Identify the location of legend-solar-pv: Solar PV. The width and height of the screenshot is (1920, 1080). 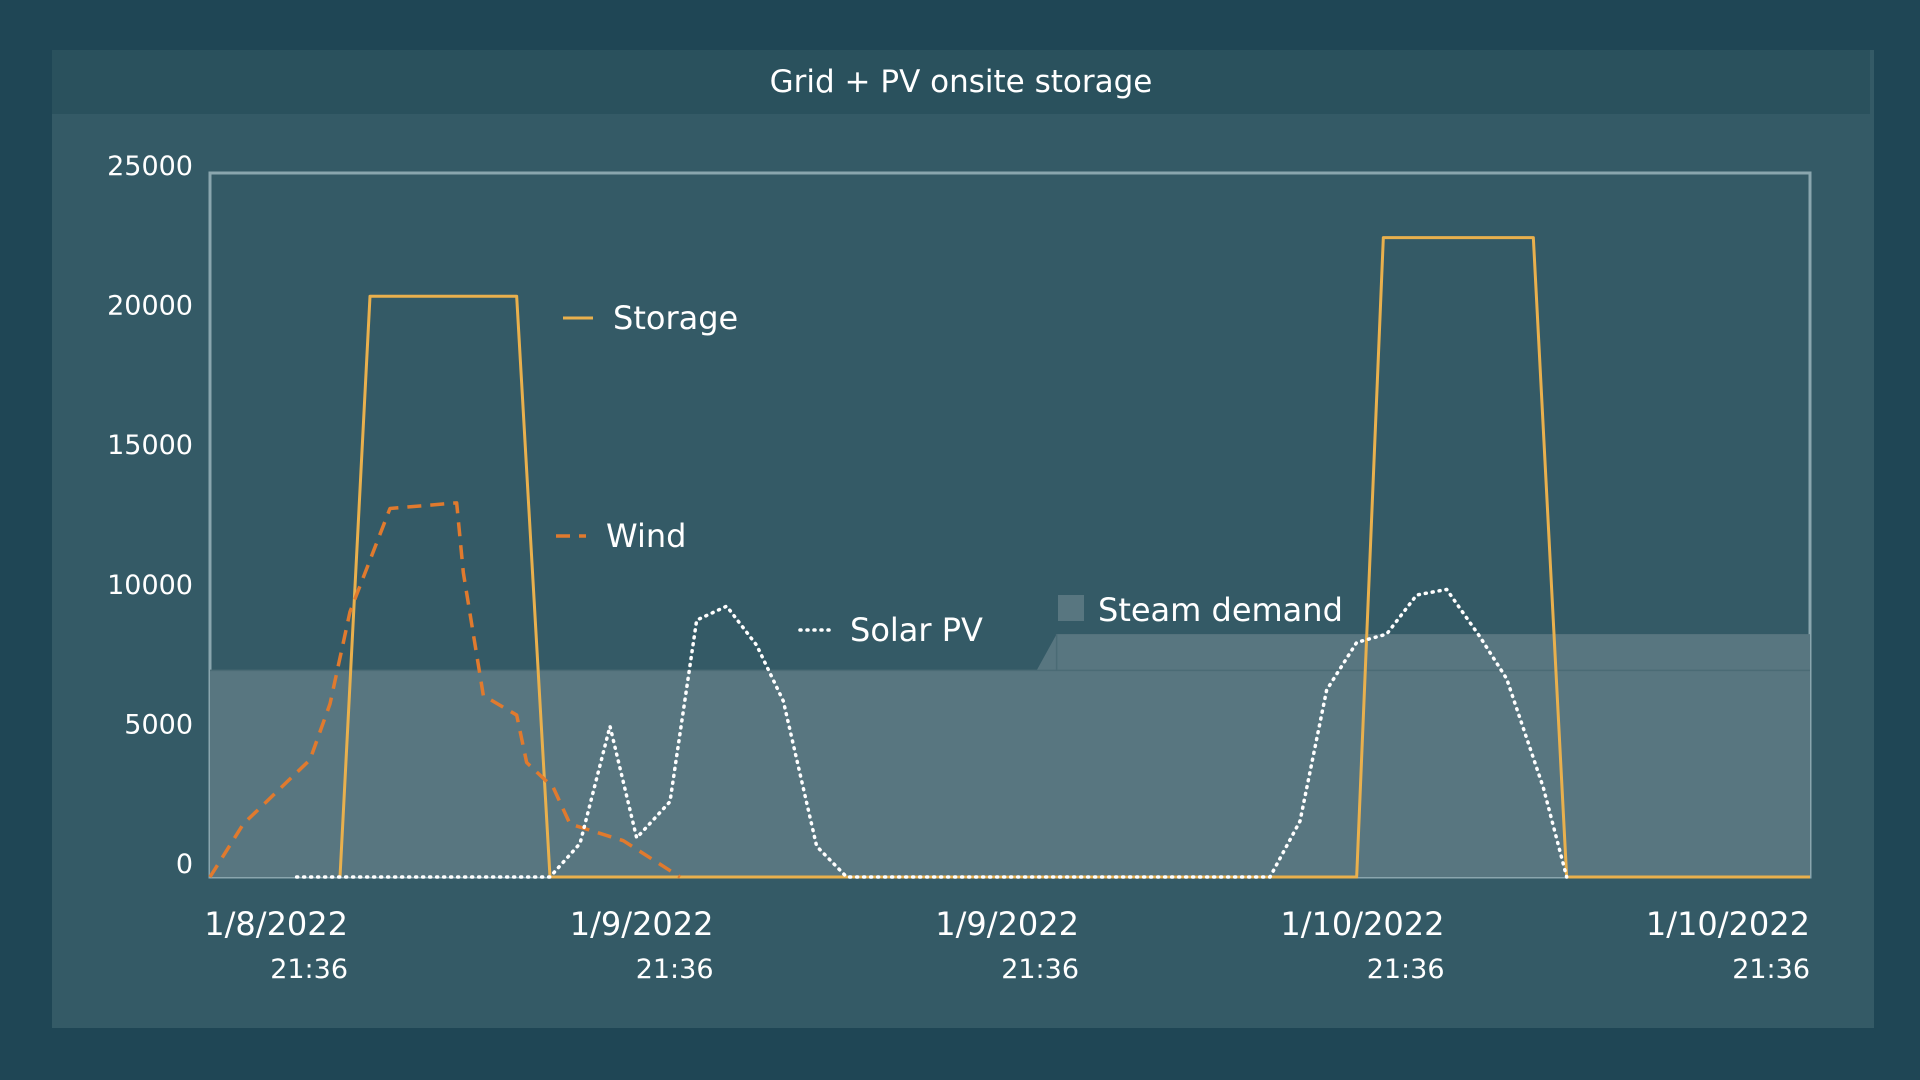
(890, 630).